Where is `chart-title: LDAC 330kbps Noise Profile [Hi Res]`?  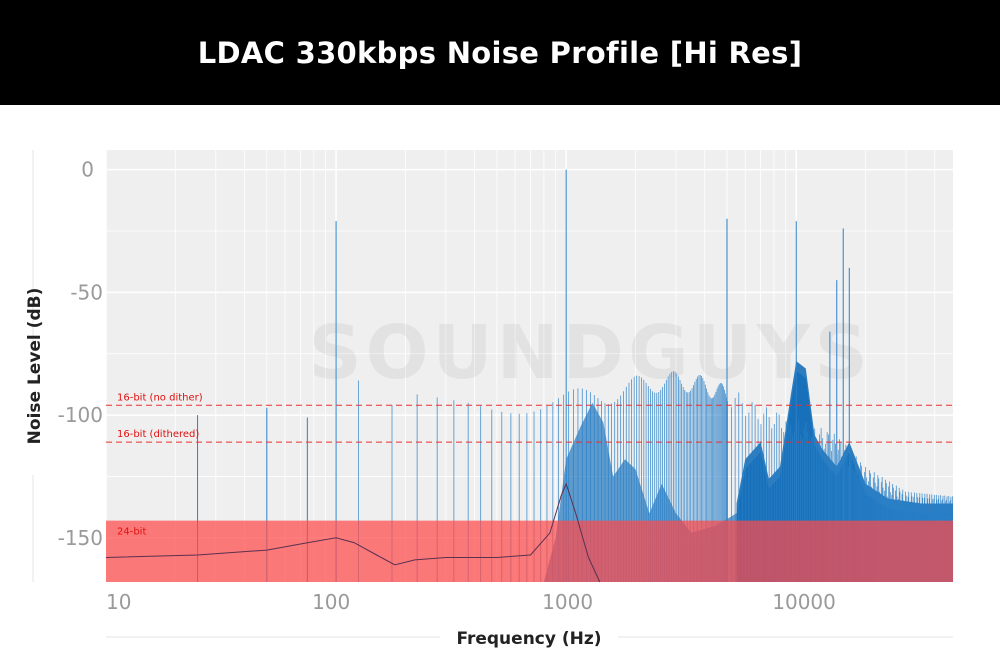 chart-title: LDAC 330kbps Noise Profile [Hi Res] is located at coordinates (500, 52).